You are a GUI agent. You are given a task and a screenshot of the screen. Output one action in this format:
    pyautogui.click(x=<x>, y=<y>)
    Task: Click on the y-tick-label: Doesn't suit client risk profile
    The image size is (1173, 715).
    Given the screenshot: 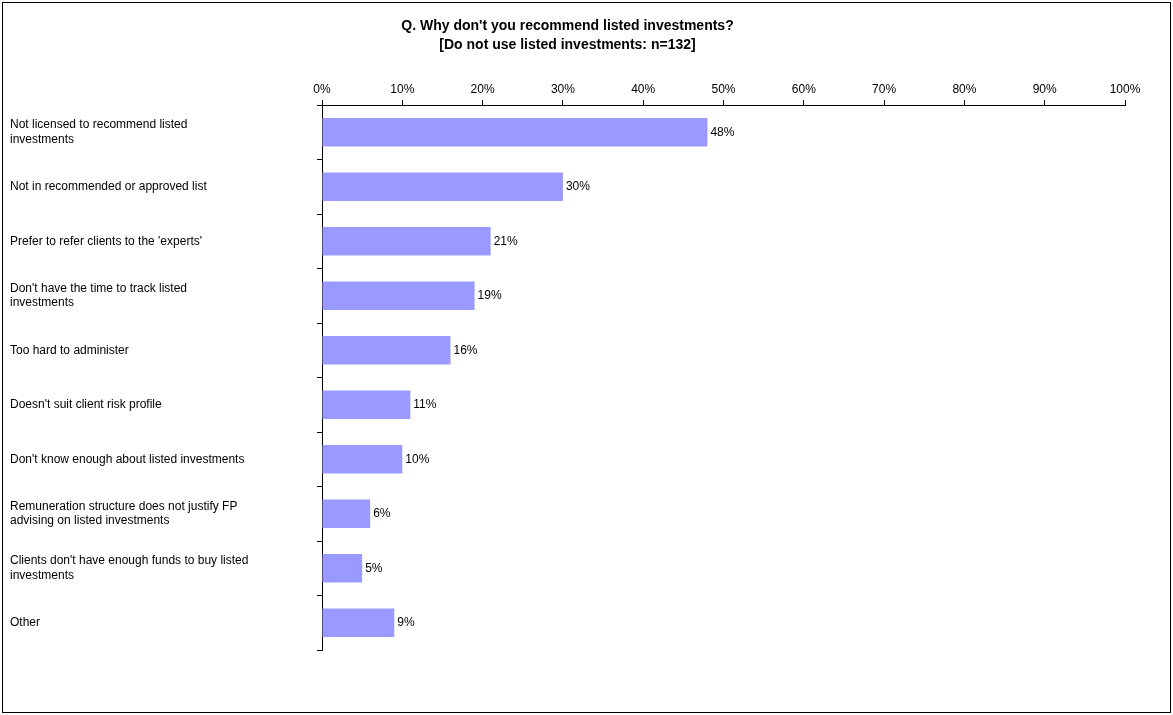 What is the action you would take?
    pyautogui.click(x=86, y=404)
    